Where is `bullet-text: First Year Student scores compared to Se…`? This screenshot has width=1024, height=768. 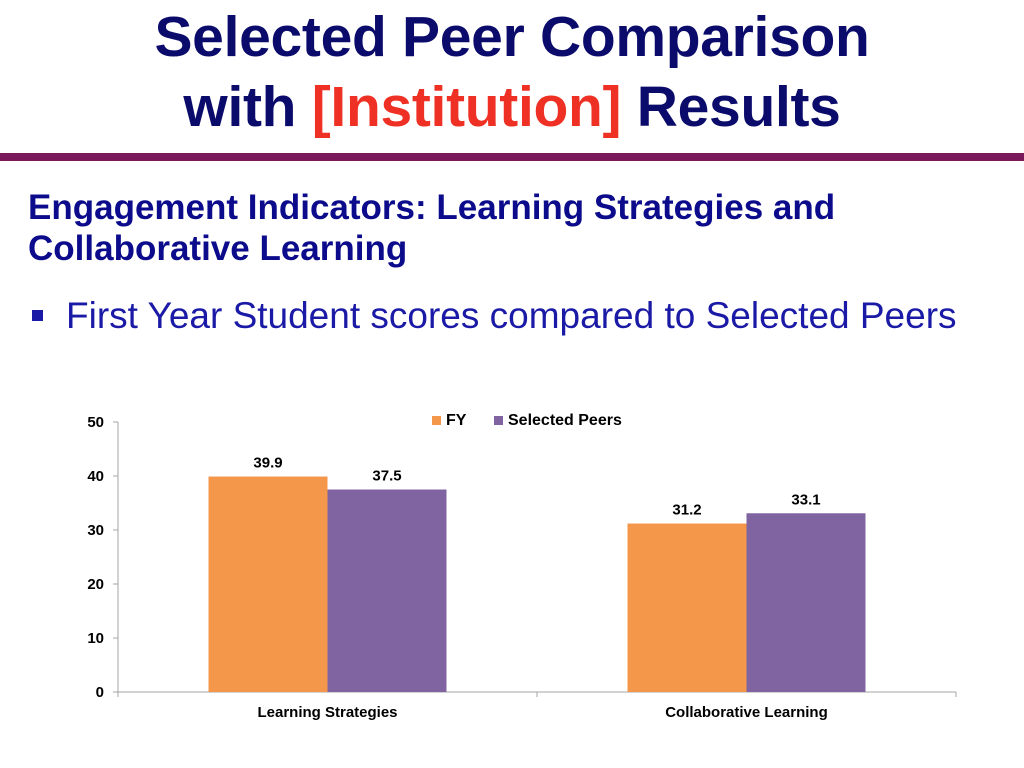 bullet-text: First Year Student scores compared to Se… is located at coordinates (511, 315).